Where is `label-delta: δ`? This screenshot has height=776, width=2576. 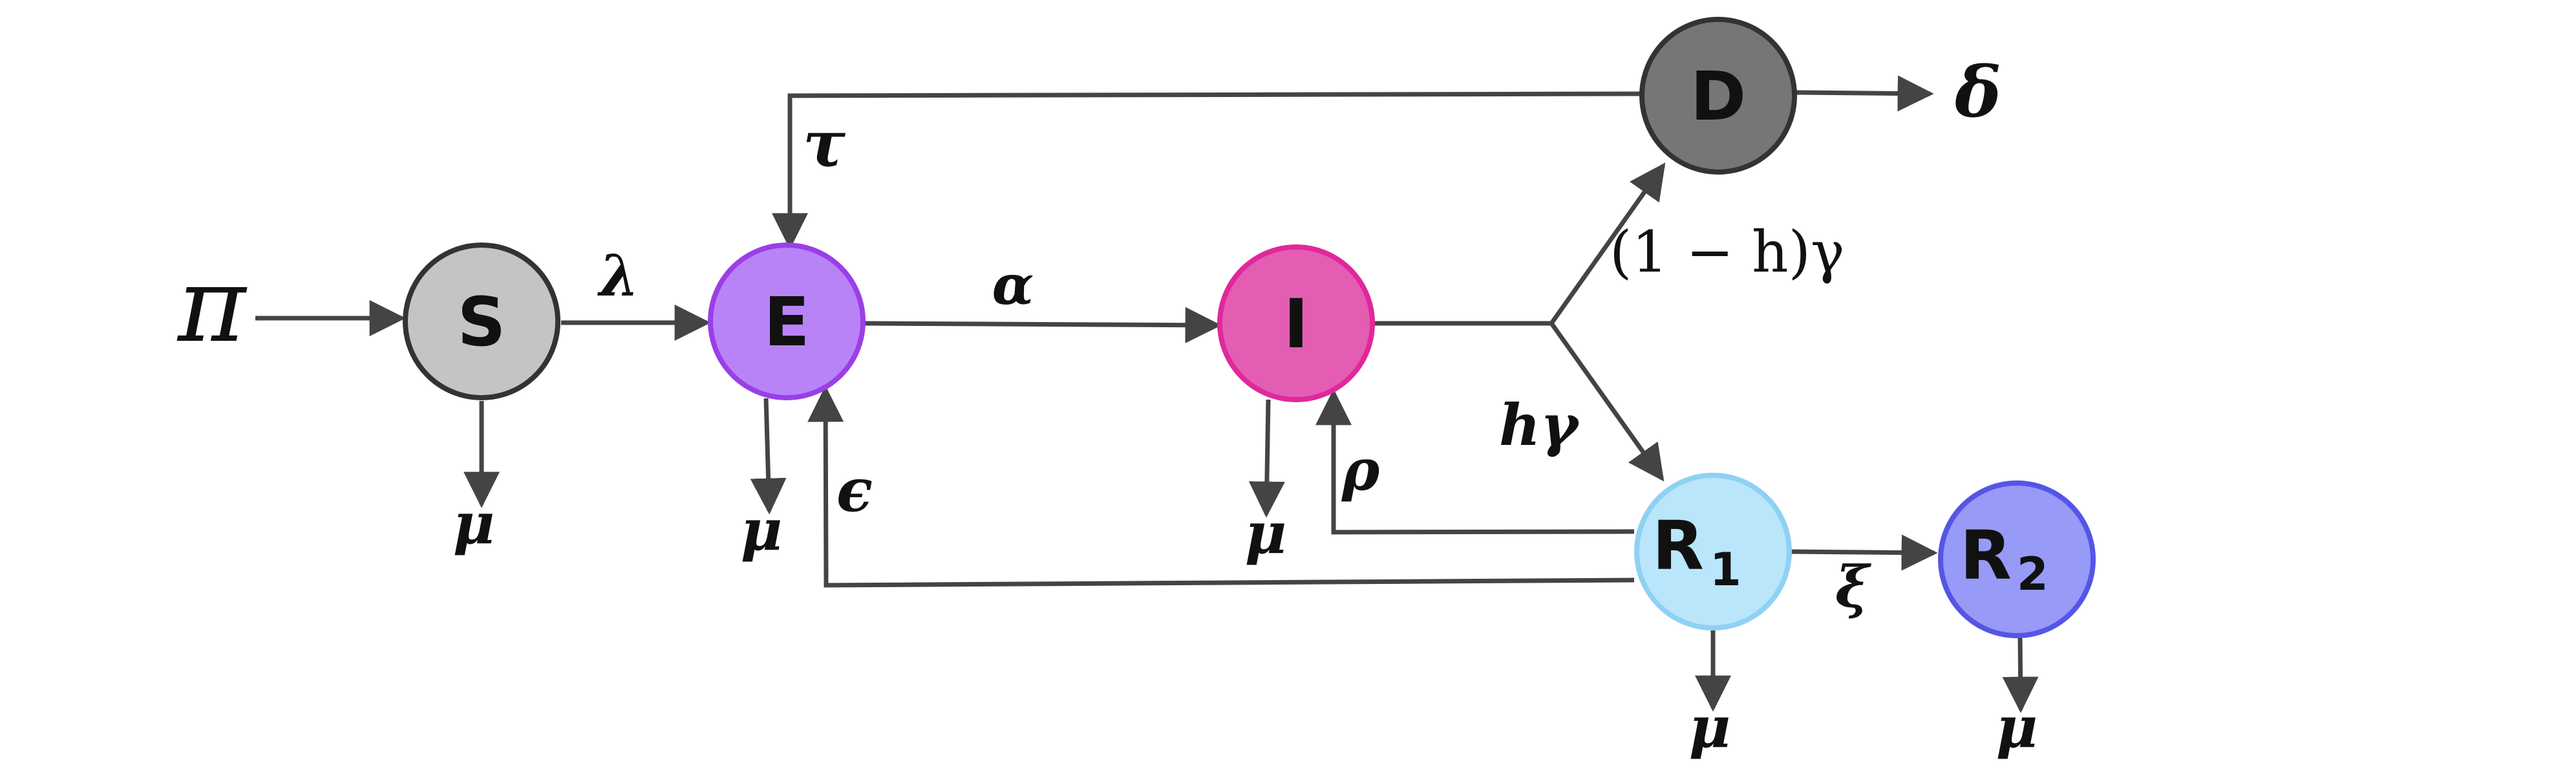
label-delta: δ is located at coordinates (1977, 92).